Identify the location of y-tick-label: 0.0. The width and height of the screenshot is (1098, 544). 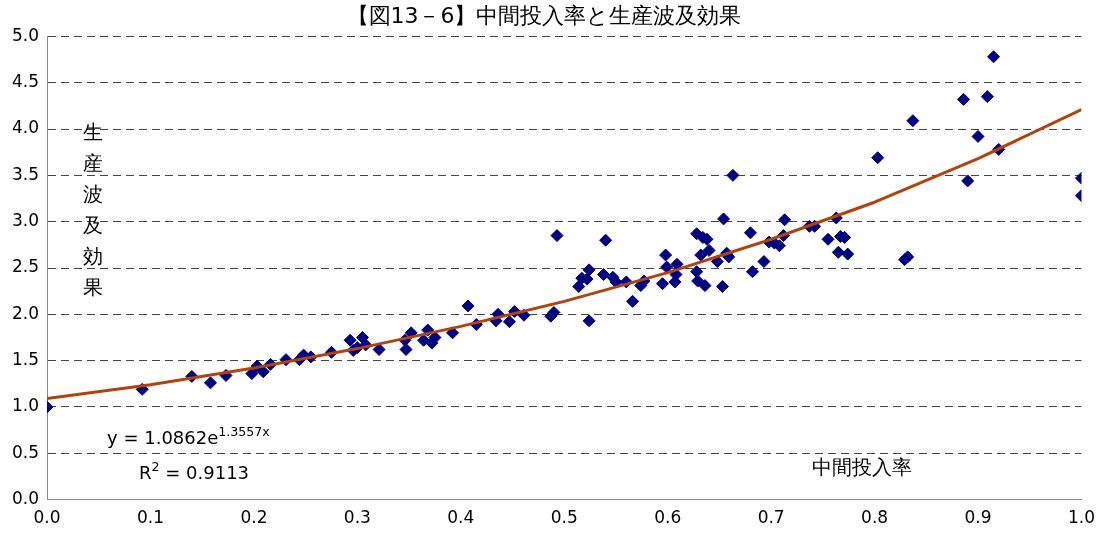
(25, 498).